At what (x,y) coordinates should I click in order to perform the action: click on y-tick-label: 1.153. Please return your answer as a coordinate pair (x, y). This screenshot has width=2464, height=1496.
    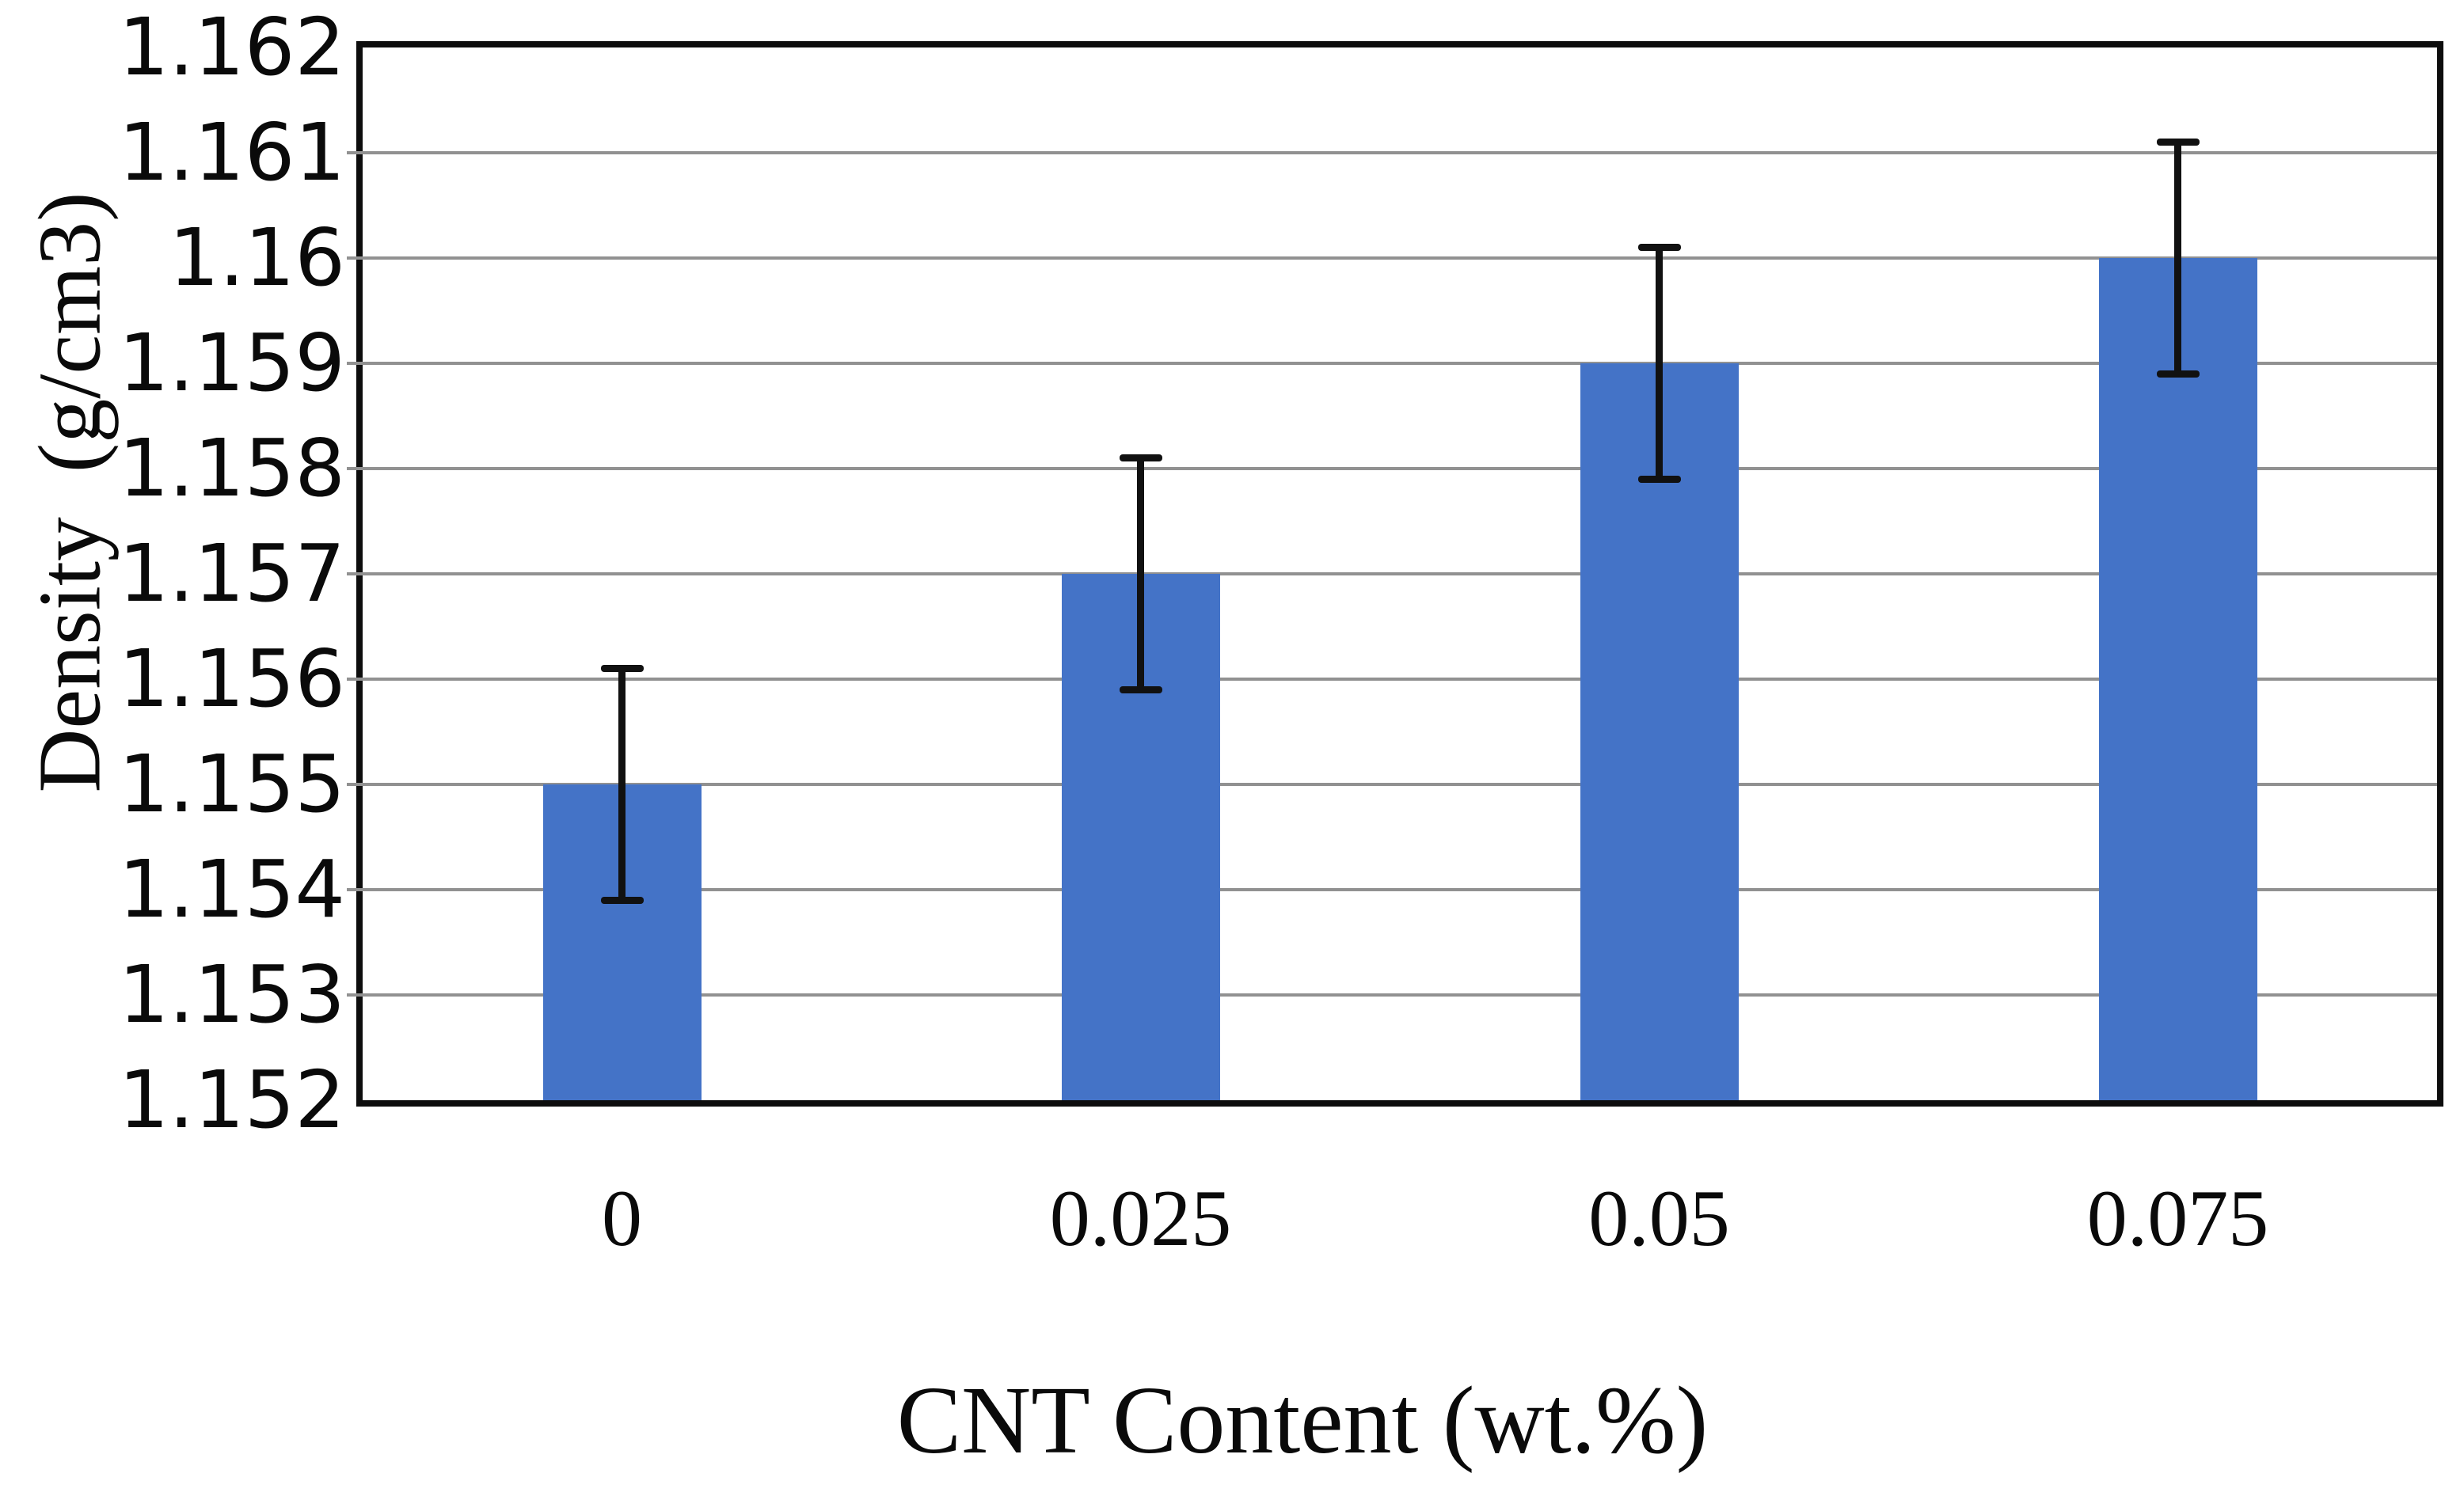
    Looking at the image, I should click on (231, 994).